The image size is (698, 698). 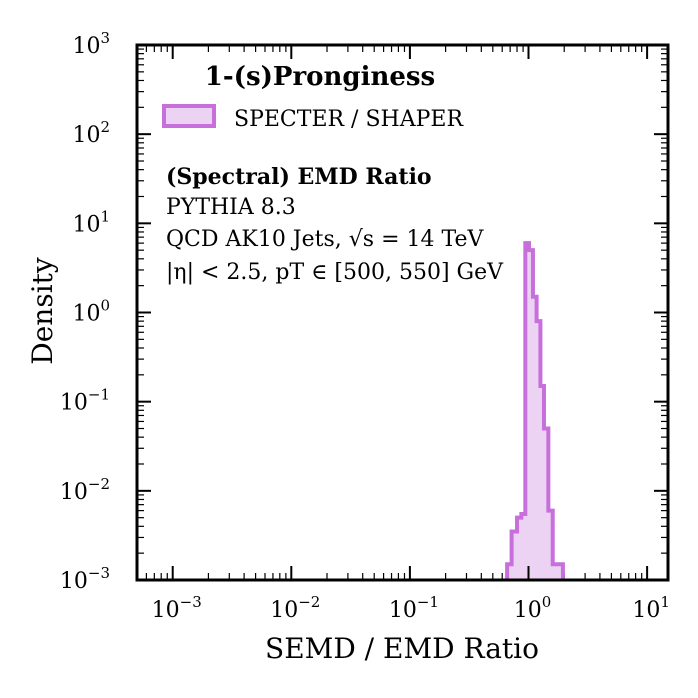 What do you see at coordinates (295, 608) in the screenshot?
I see `x-tick-label-1: 10⁻²` at bounding box center [295, 608].